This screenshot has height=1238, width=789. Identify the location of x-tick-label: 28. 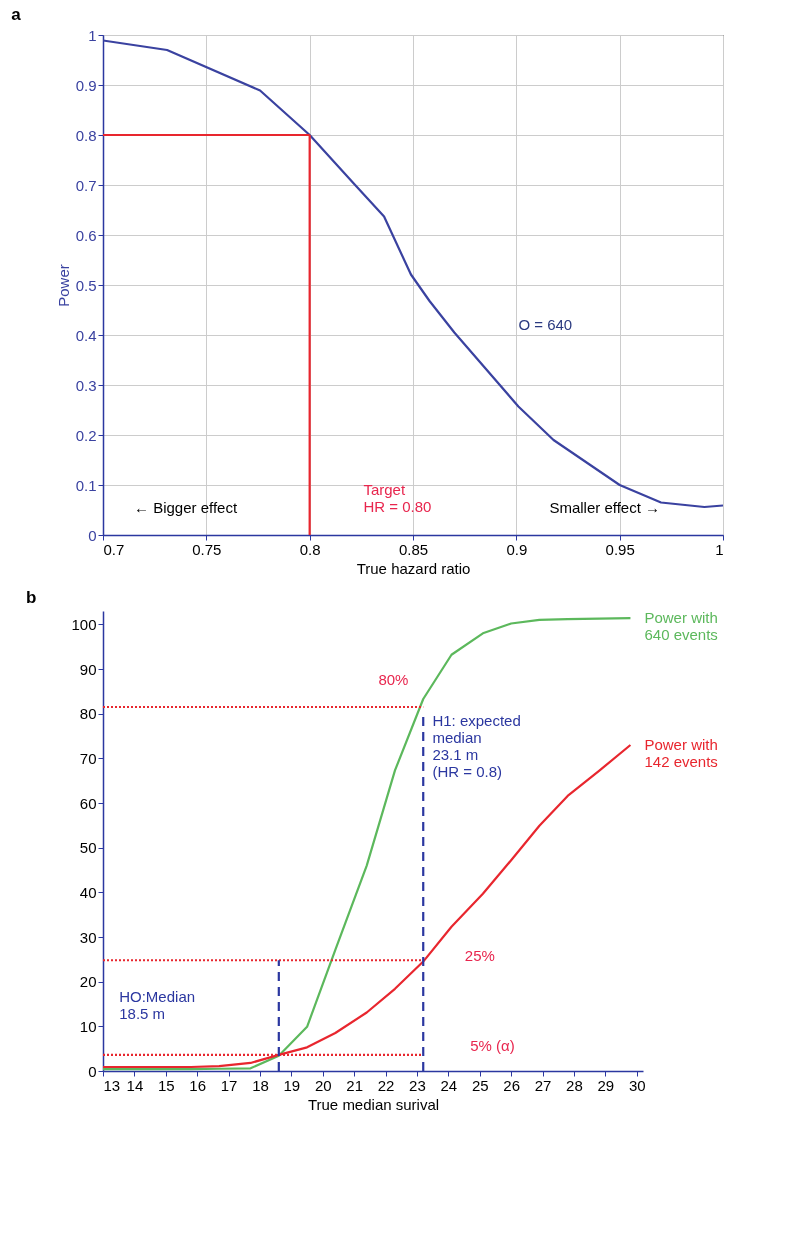
(574, 1085).